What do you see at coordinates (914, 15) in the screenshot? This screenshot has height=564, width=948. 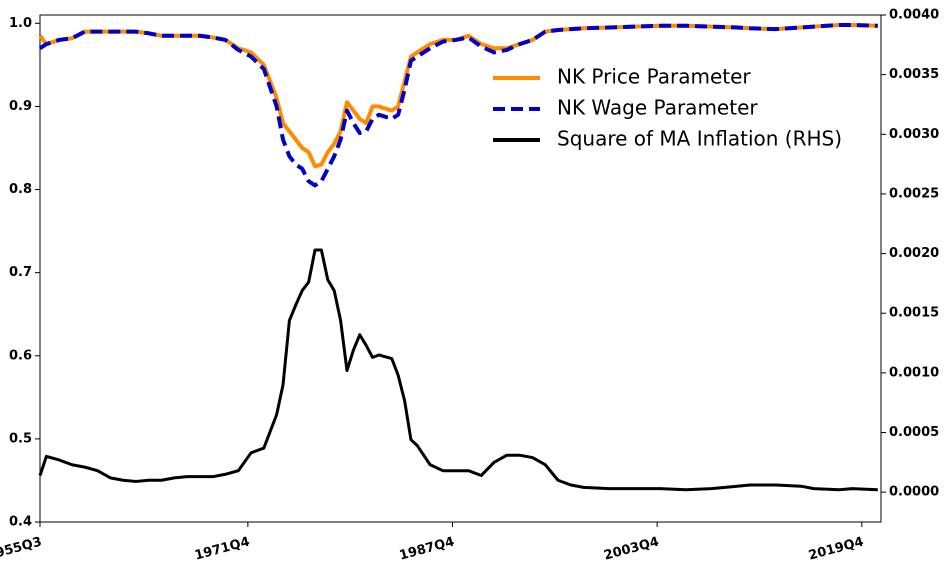 I see `y2-tick-label: 0.0040` at bounding box center [914, 15].